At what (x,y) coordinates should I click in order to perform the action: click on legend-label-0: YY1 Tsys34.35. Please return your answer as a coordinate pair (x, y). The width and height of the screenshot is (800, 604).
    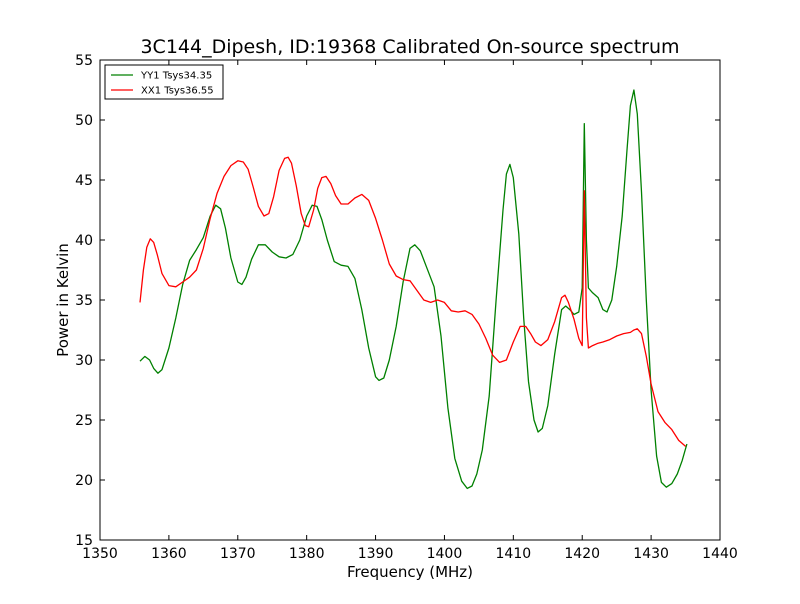
    Looking at the image, I should click on (176, 76).